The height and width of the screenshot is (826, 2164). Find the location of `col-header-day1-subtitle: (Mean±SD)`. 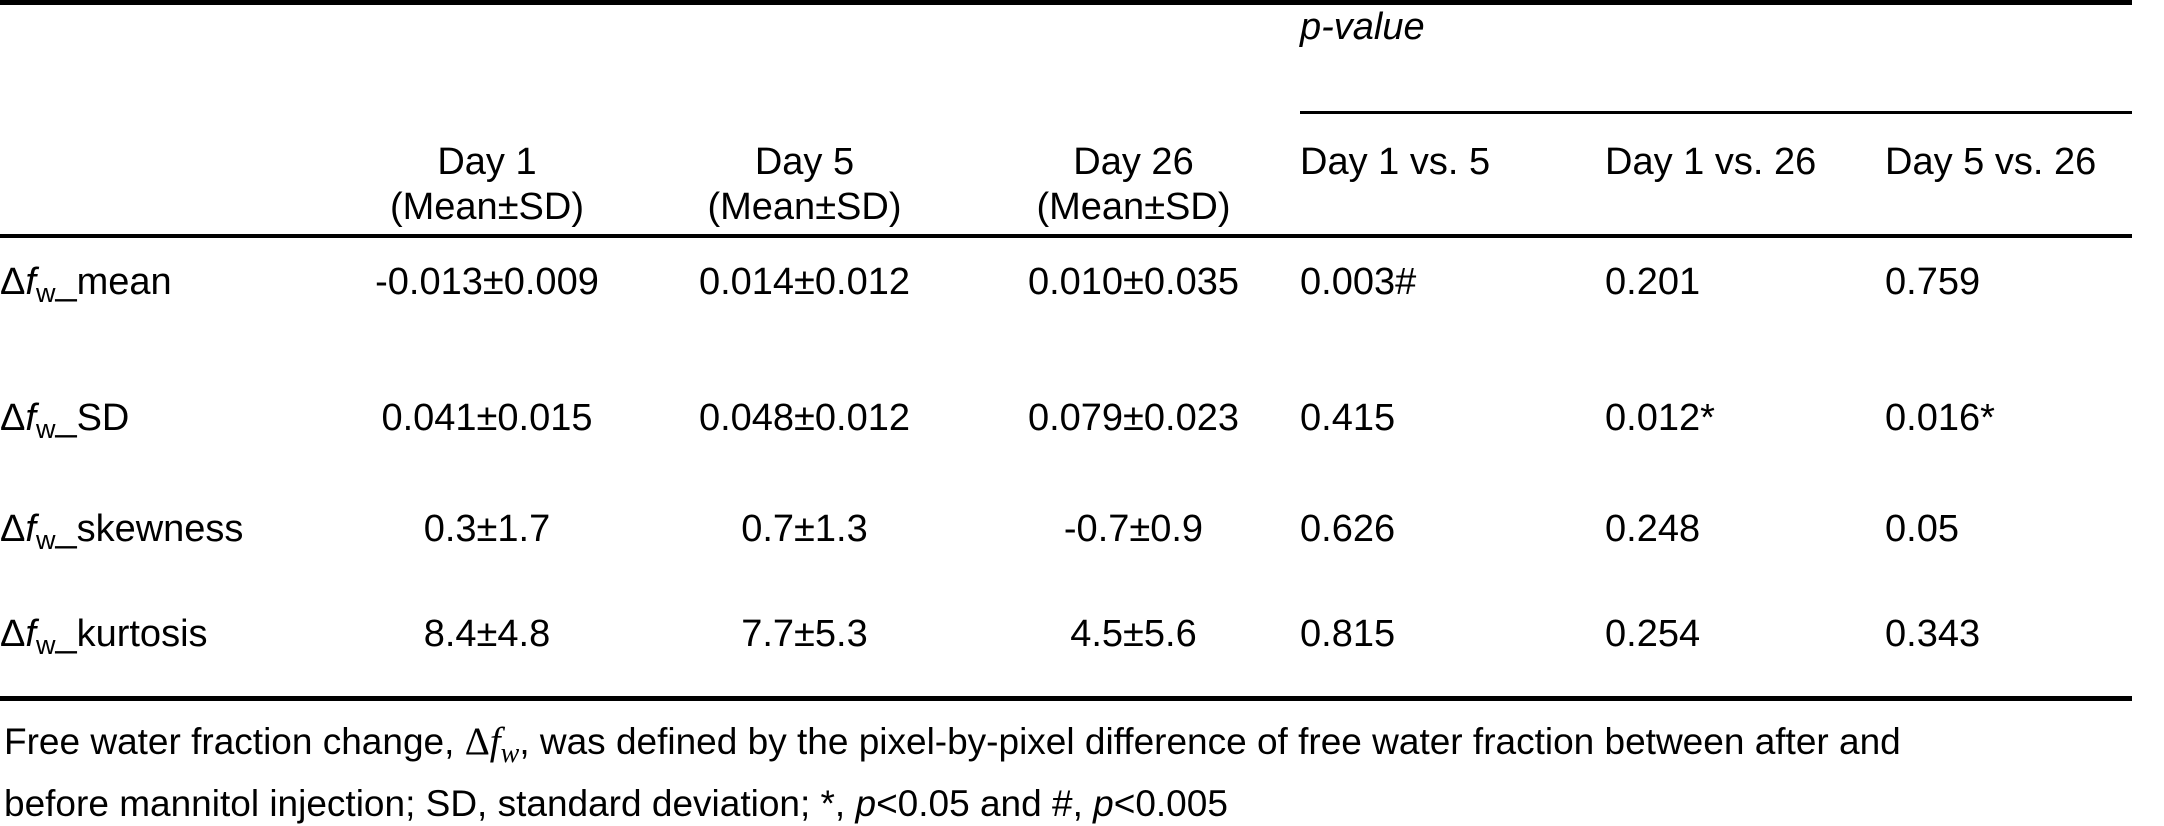

col-header-day1-subtitle: (Mean±SD) is located at coordinates (486, 207).